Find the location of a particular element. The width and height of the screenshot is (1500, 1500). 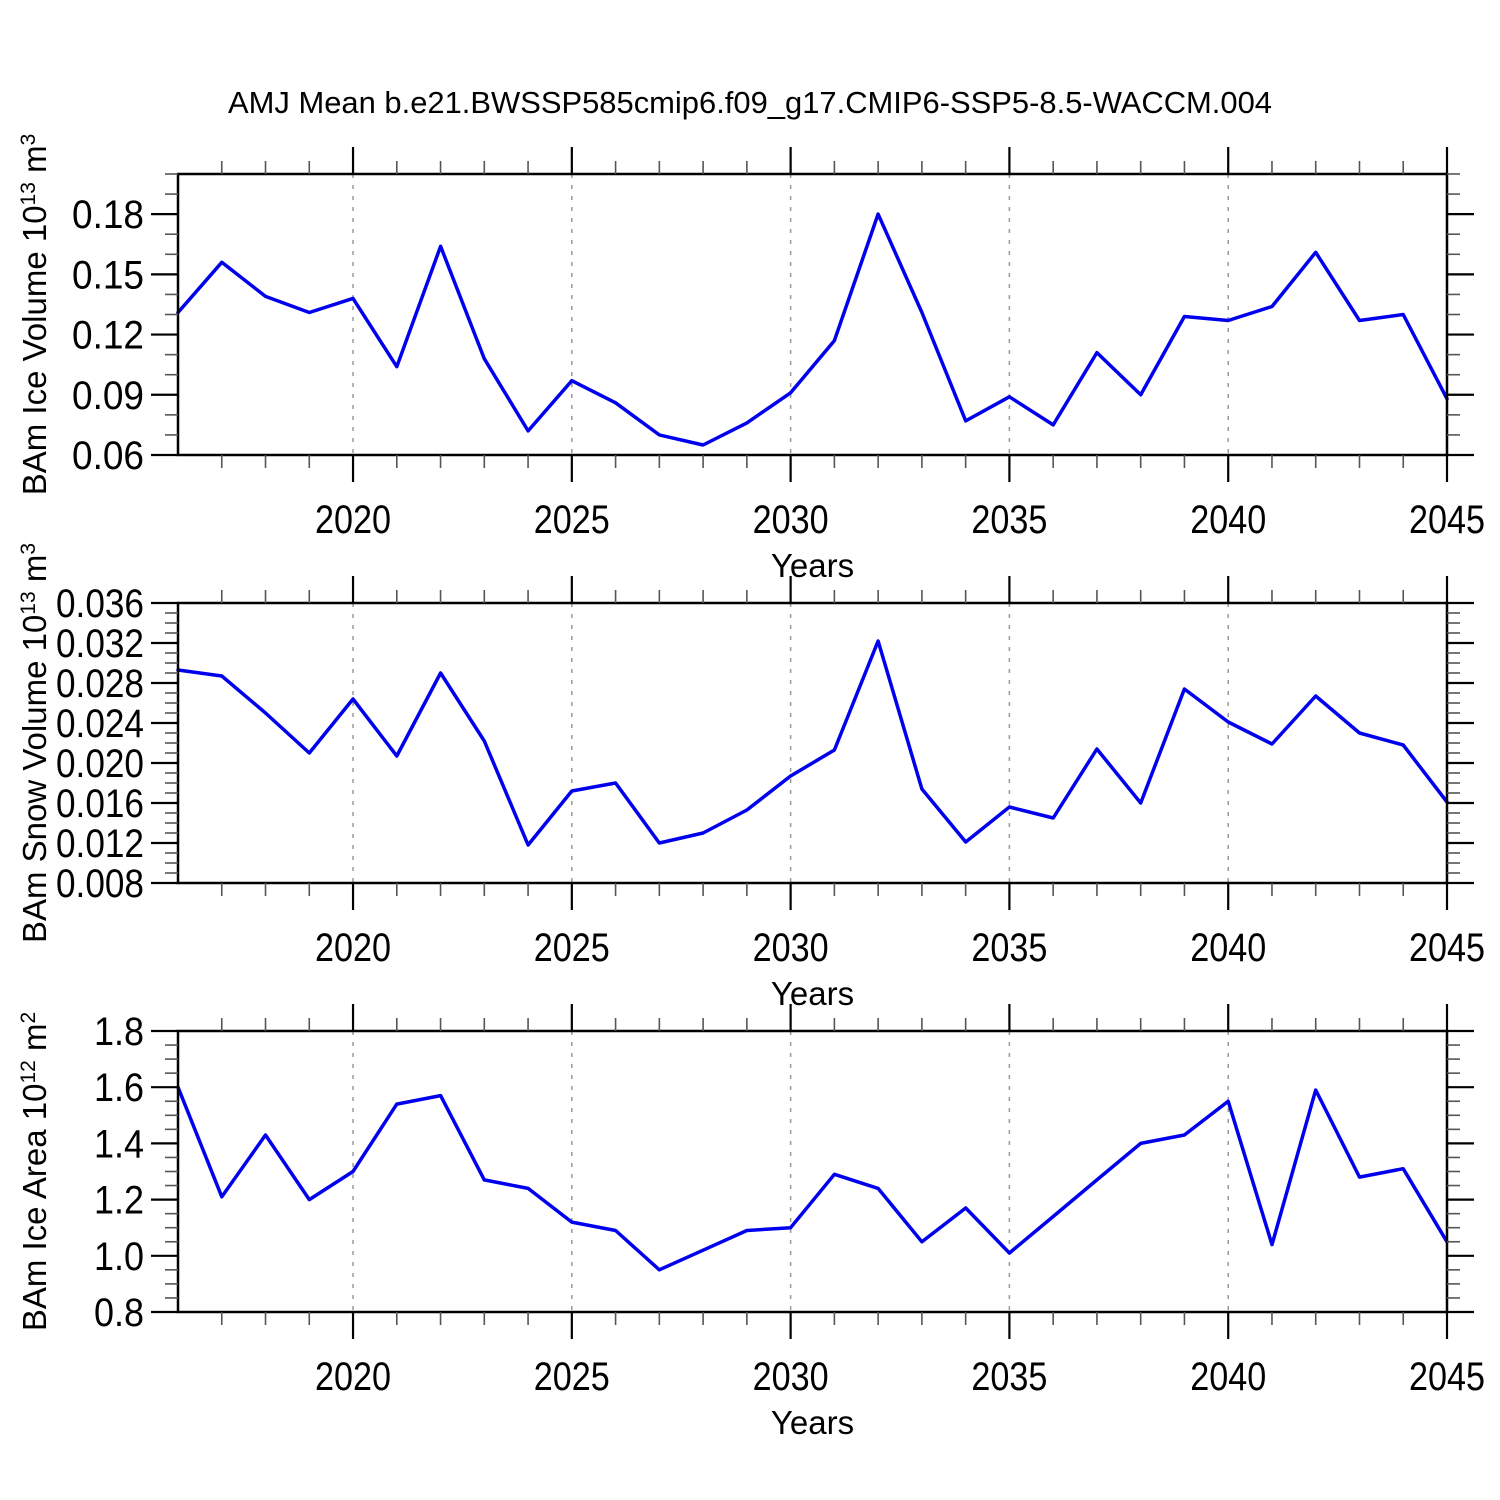

y-tick-label: 0.024 is located at coordinates (100, 724).